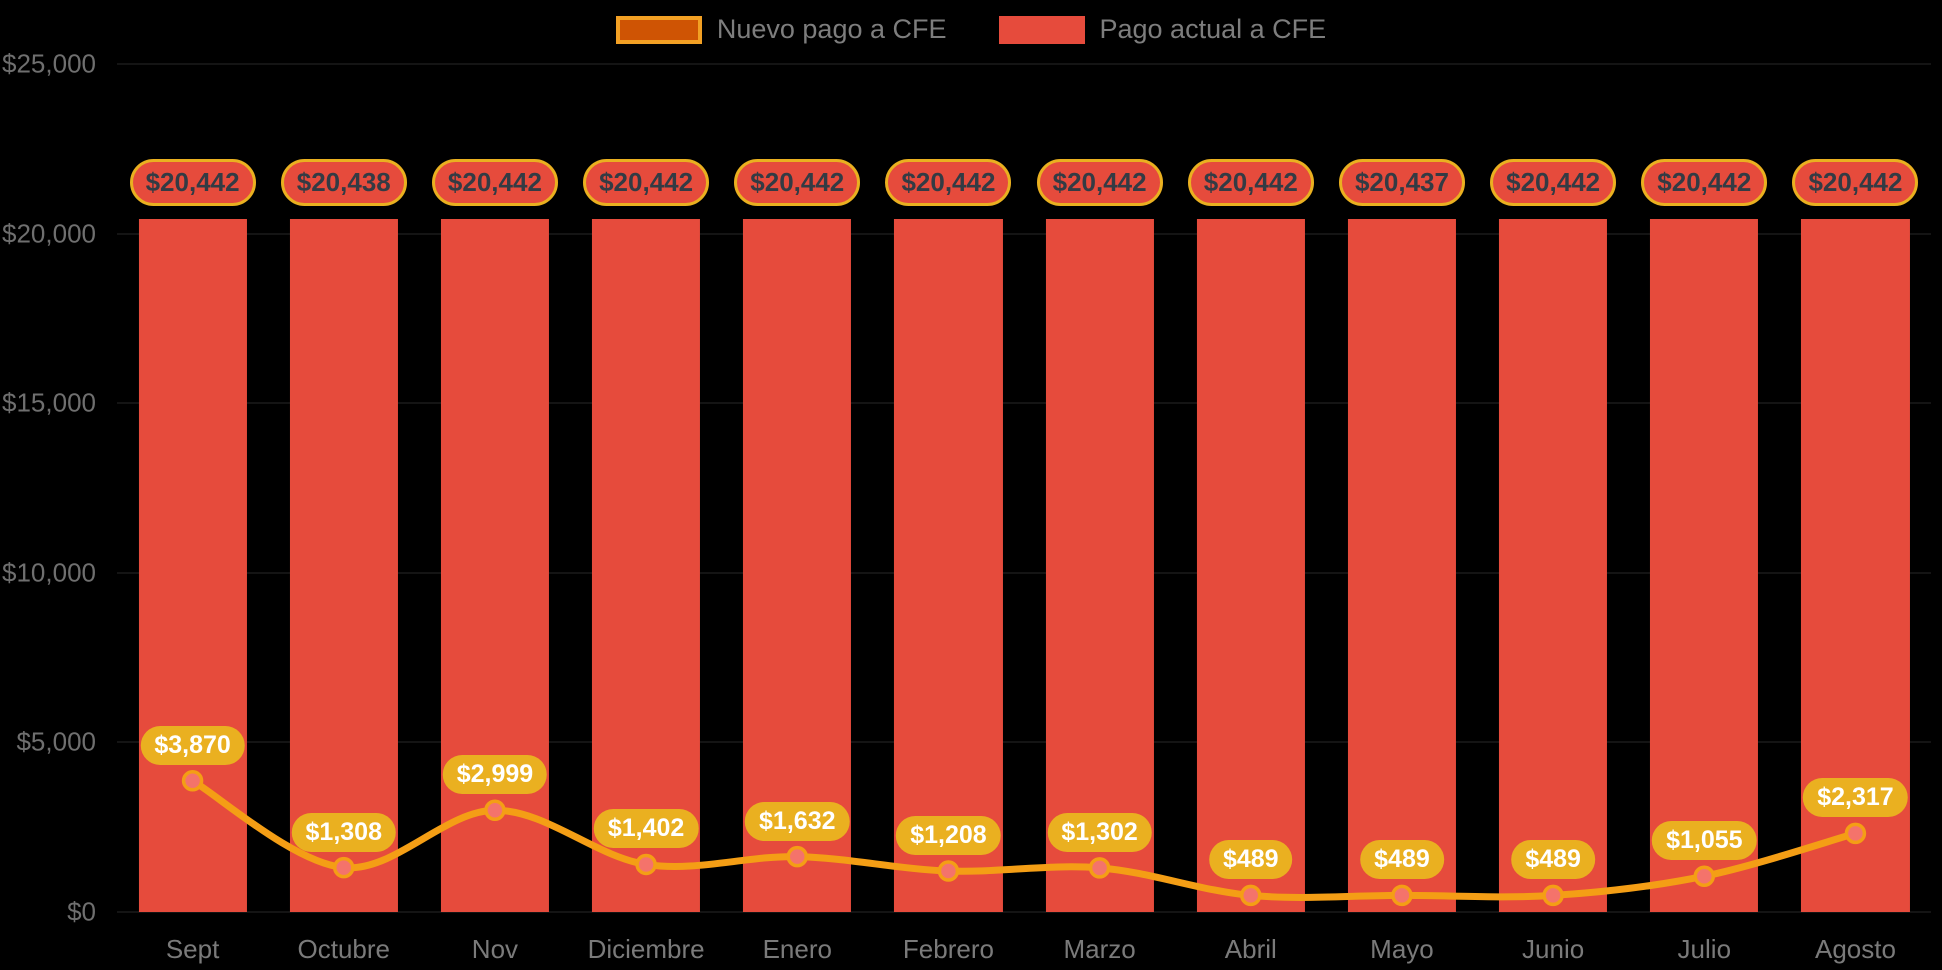 This screenshot has height=970, width=1942. What do you see at coordinates (49, 233) in the screenshot?
I see `y-tick-label: $20,000` at bounding box center [49, 233].